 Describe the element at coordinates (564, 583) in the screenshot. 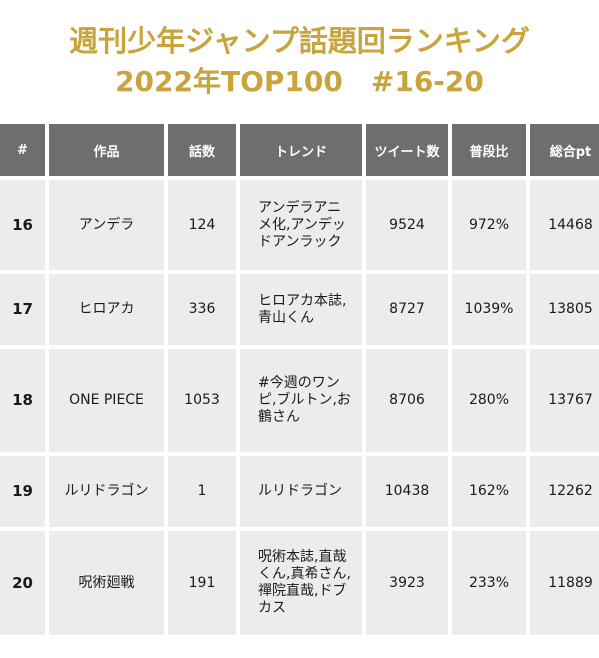

I see `points-cell: 11889` at that location.